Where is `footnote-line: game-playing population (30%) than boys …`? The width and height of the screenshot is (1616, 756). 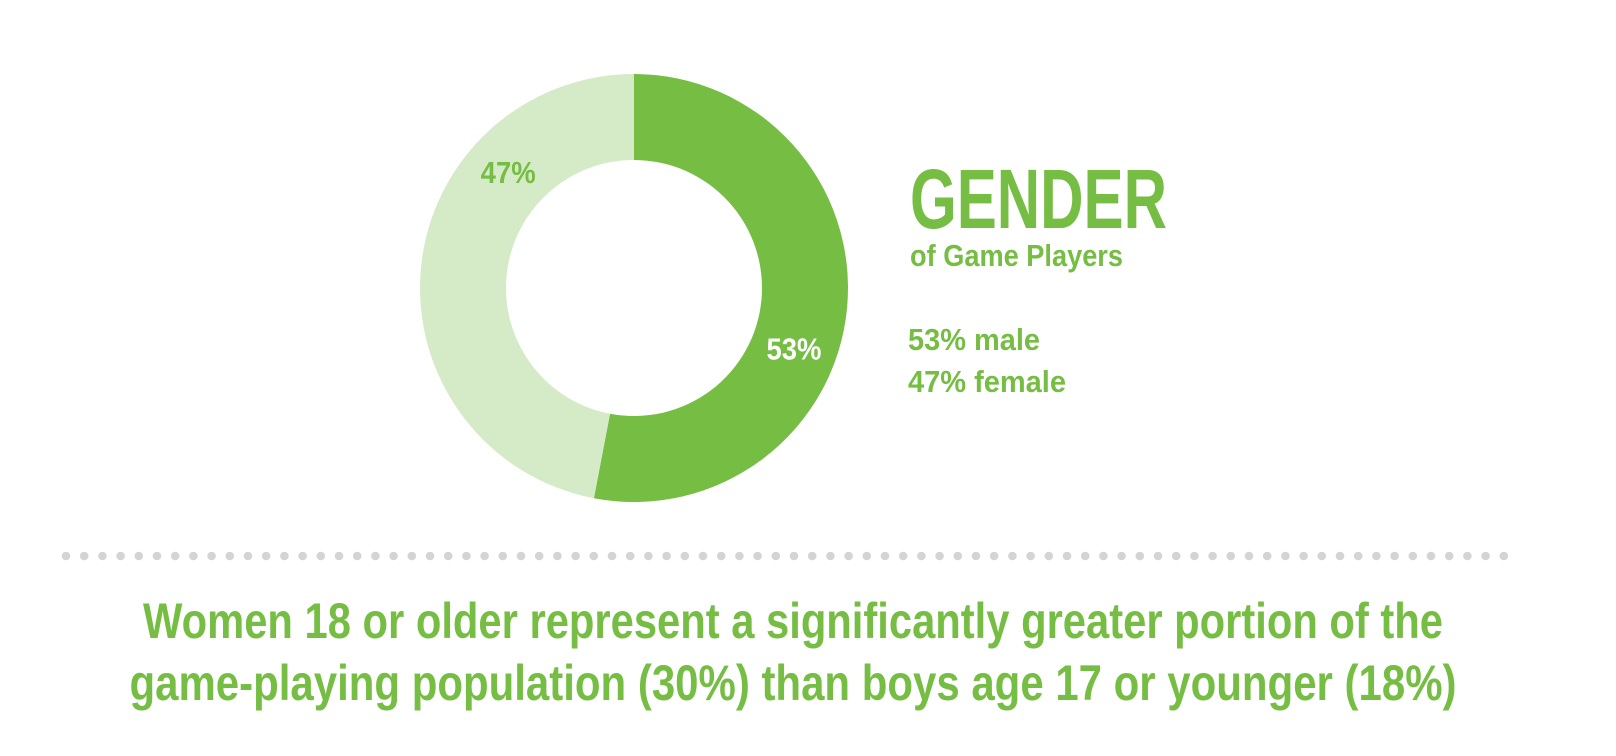
footnote-line: game-playing population (30%) than boys … is located at coordinates (793, 683).